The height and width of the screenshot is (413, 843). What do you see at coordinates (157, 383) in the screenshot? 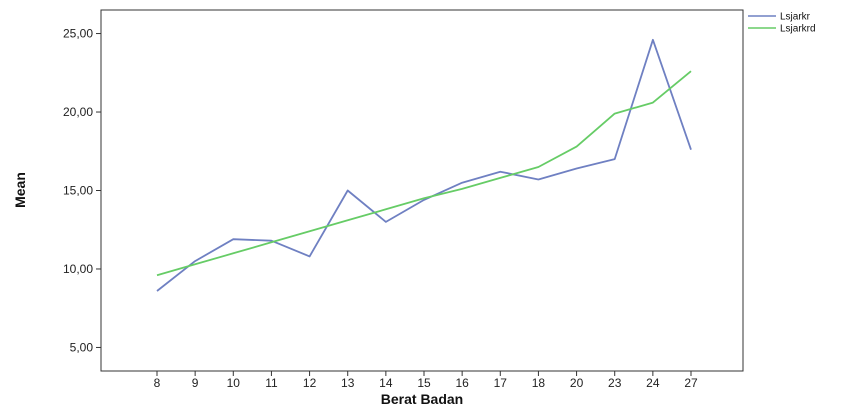
I see `x-tick-label: 8` at bounding box center [157, 383].